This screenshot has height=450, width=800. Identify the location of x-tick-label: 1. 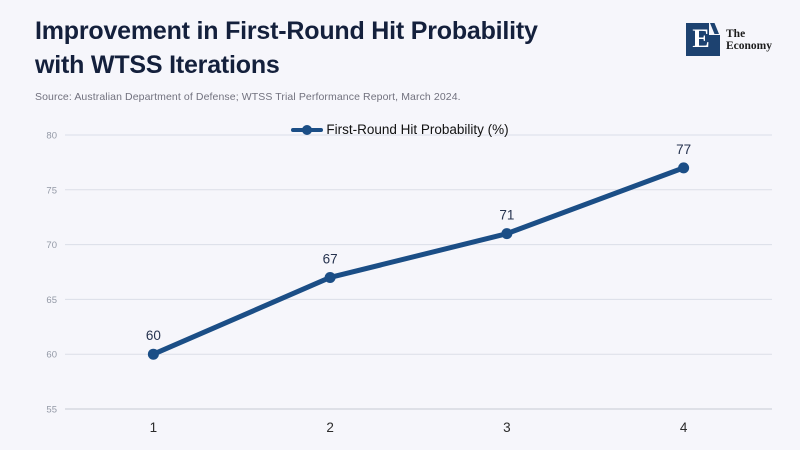
(154, 427).